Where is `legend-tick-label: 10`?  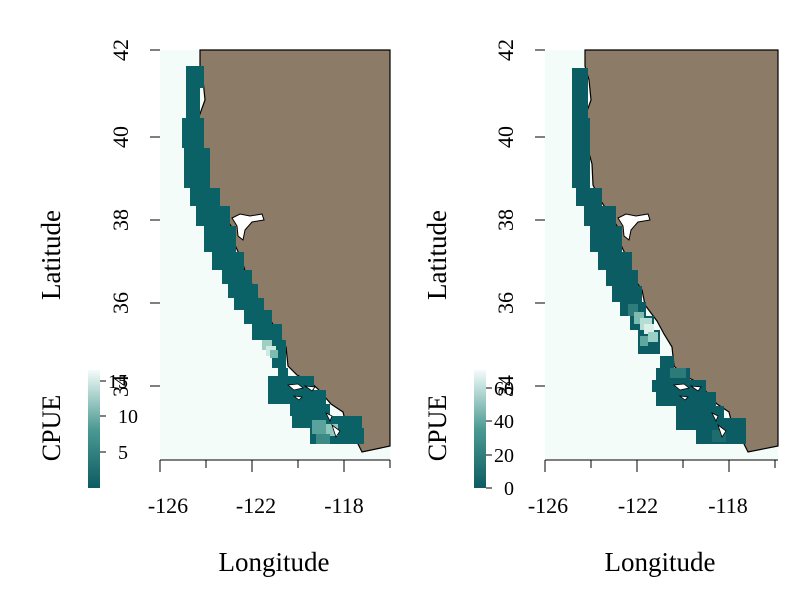 legend-tick-label: 10 is located at coordinates (128, 417).